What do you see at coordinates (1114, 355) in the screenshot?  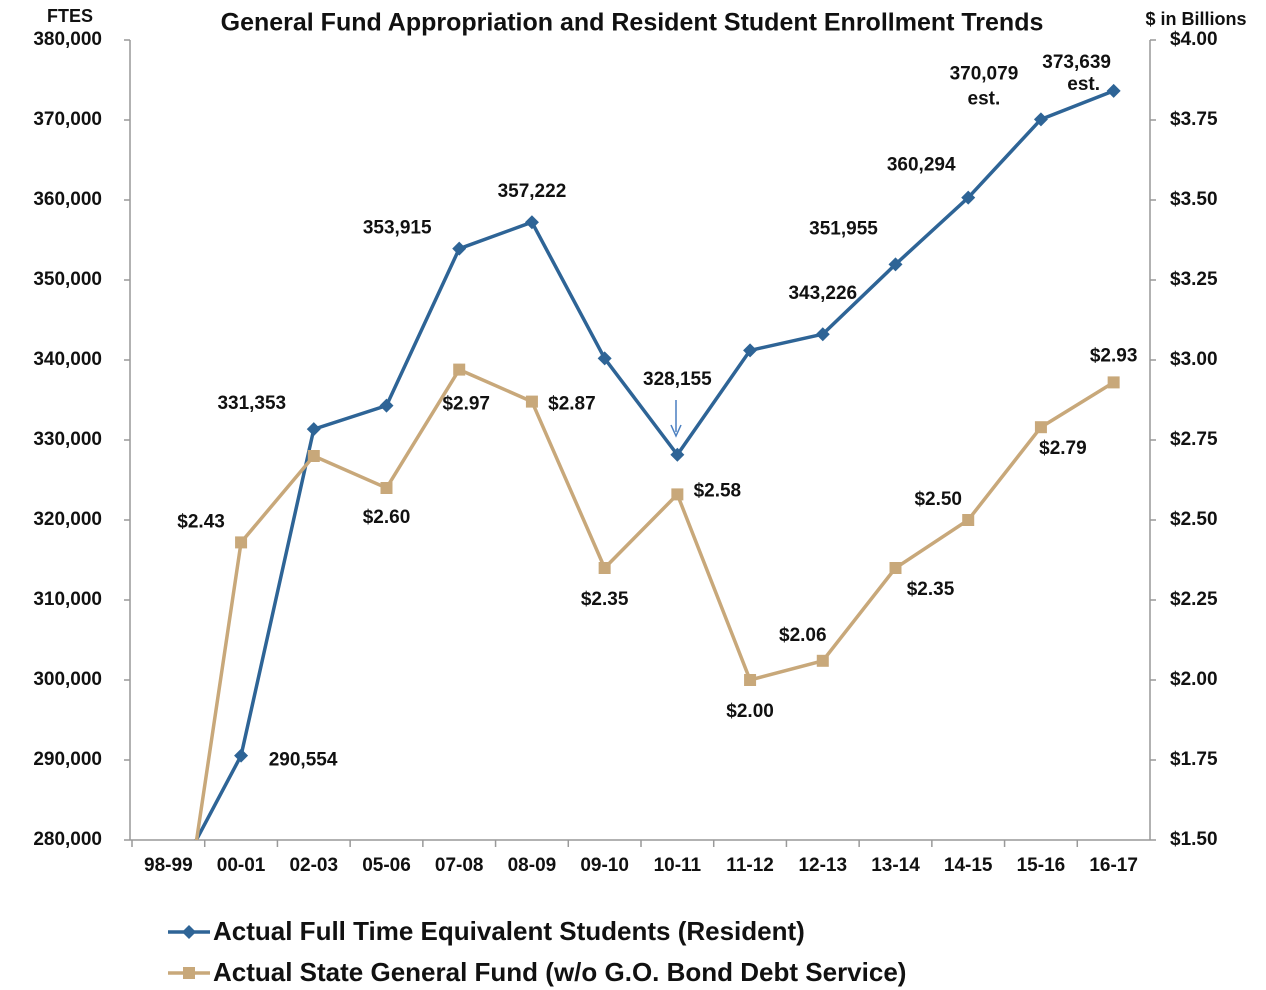 I see `data-label: $2.93` at bounding box center [1114, 355].